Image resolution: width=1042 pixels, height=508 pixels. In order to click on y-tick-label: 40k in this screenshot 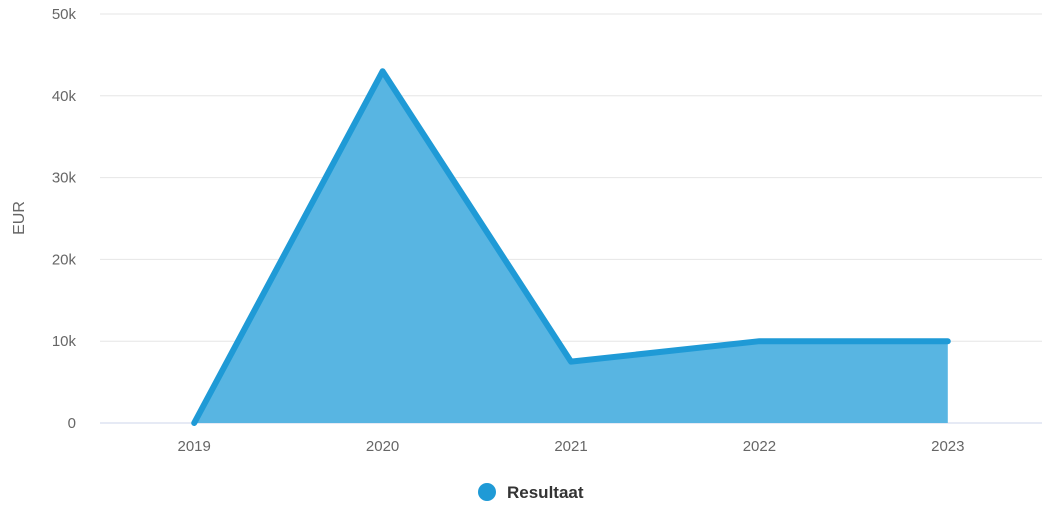, I will do `click(64, 96)`.